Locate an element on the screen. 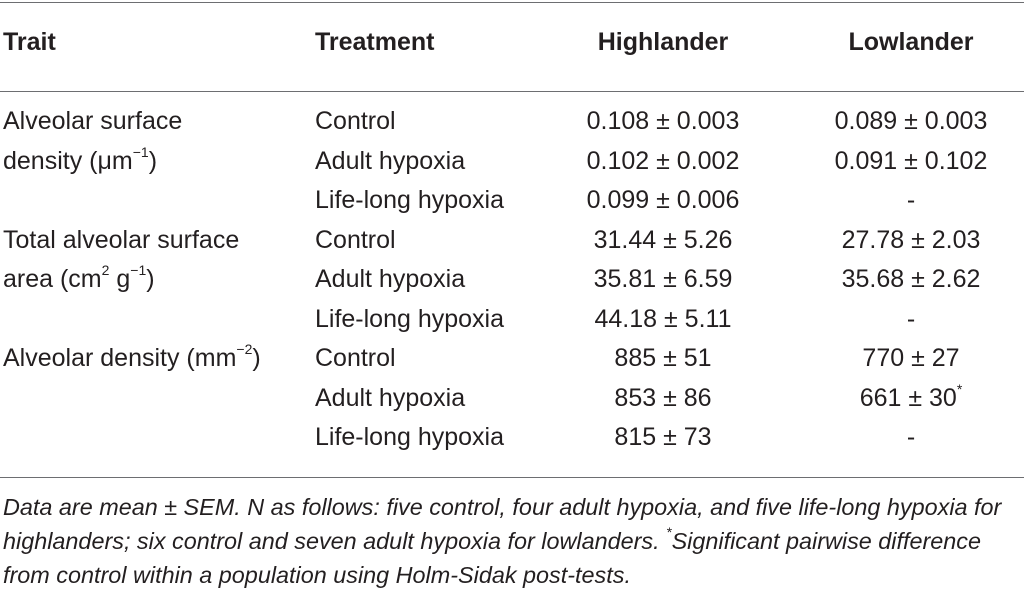 Image resolution: width=1024 pixels, height=600 pixels. trait-label: Total alveolar surface is located at coordinates (121, 240).